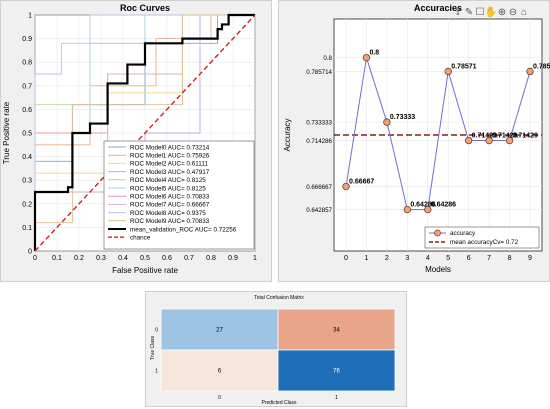  Describe the element at coordinates (145, 8) in the screenshot. I see `roc-title: Roc Curves` at that location.